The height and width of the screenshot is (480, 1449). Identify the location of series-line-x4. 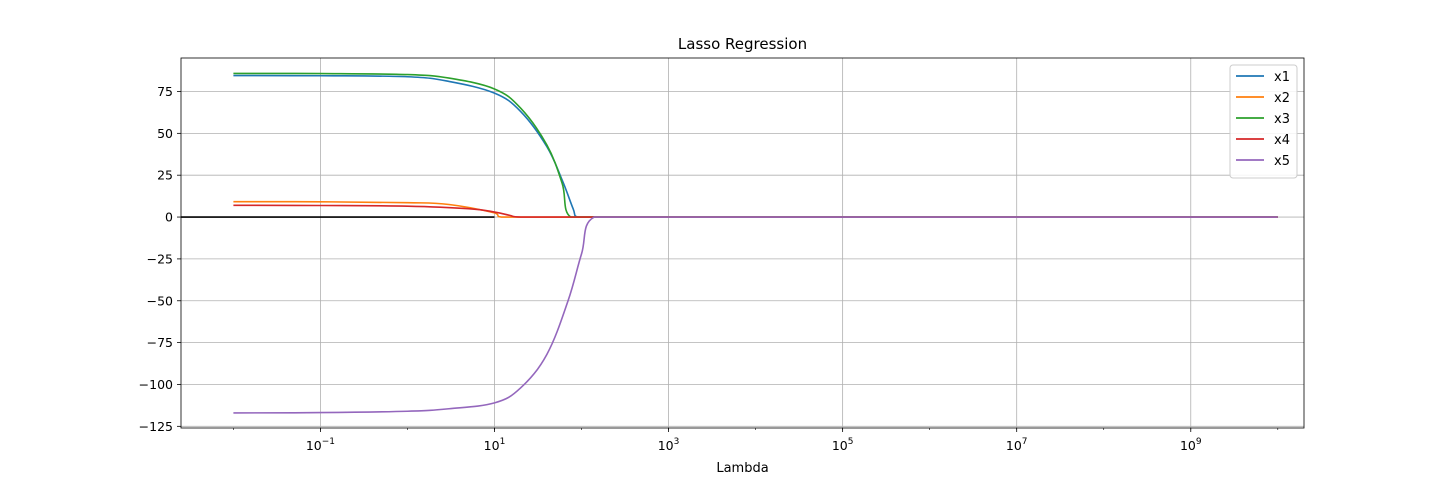
(755, 211).